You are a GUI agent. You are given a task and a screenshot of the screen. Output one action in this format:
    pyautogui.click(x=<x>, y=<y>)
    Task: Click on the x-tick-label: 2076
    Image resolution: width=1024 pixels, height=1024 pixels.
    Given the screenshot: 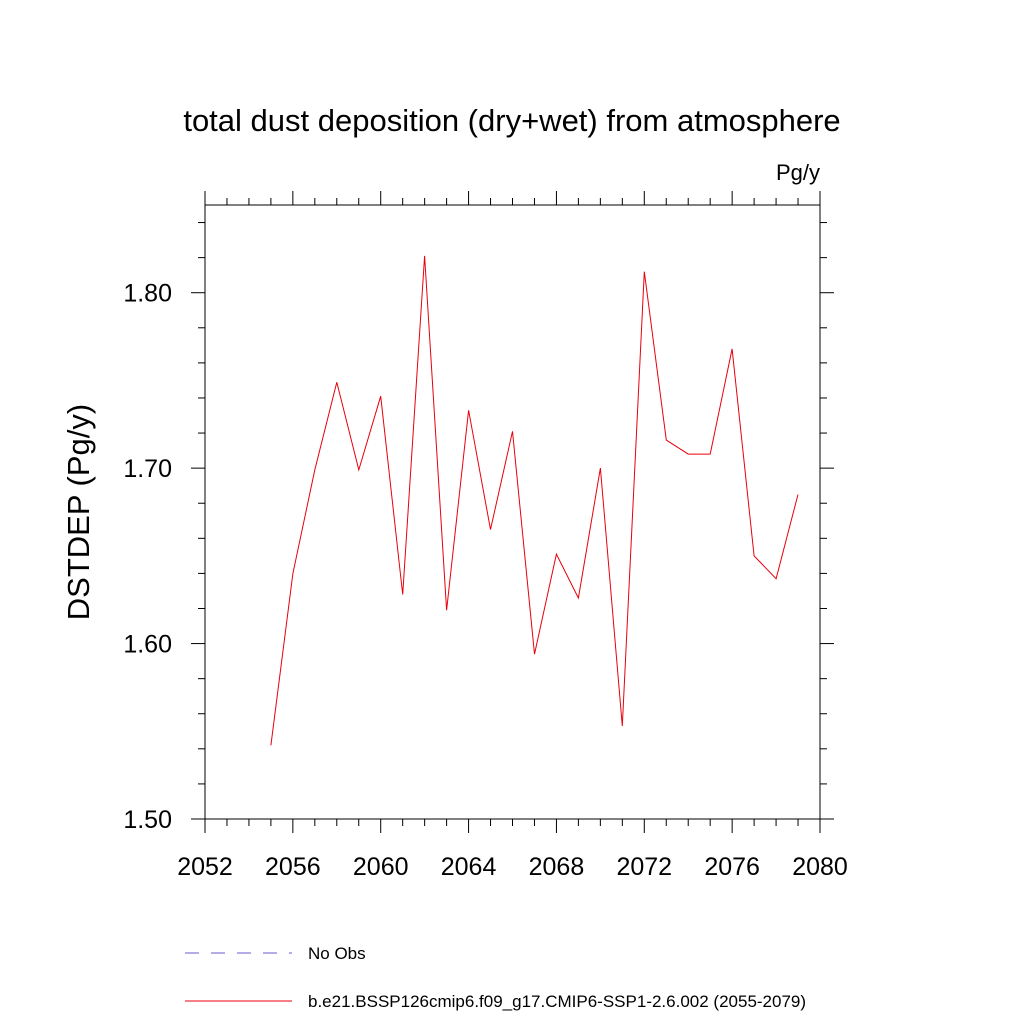 What is the action you would take?
    pyautogui.click(x=732, y=867)
    